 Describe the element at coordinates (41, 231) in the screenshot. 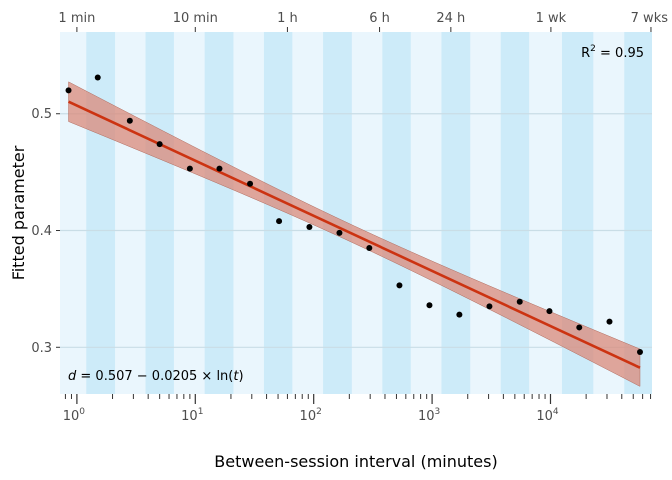

I see `y-tick-label-2: 0.4` at that location.